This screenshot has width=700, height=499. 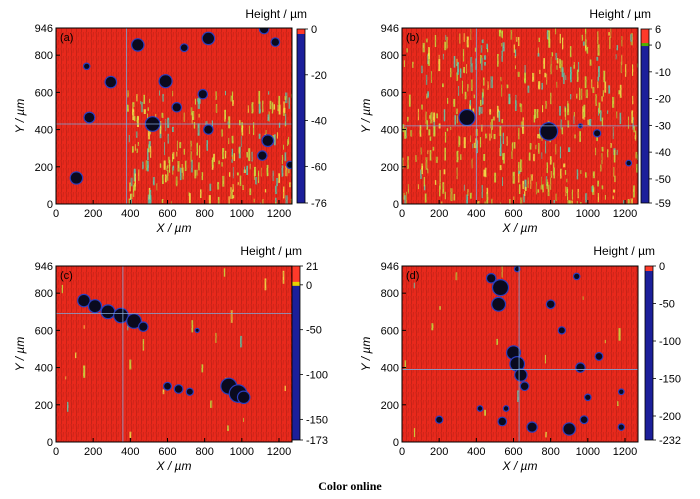 What do you see at coordinates (520, 228) in the screenshot?
I see `x-axis-label: X / µm` at bounding box center [520, 228].